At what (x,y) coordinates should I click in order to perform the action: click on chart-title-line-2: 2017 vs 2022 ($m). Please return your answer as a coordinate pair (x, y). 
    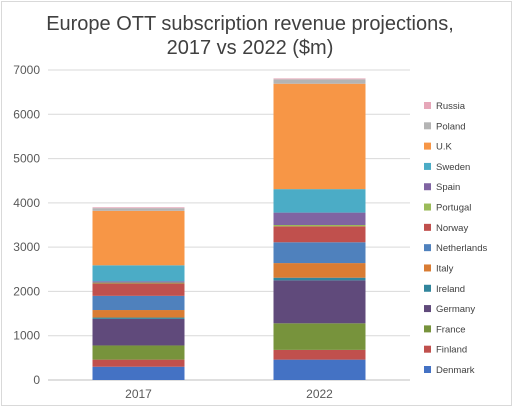
    Looking at the image, I should click on (250, 48).